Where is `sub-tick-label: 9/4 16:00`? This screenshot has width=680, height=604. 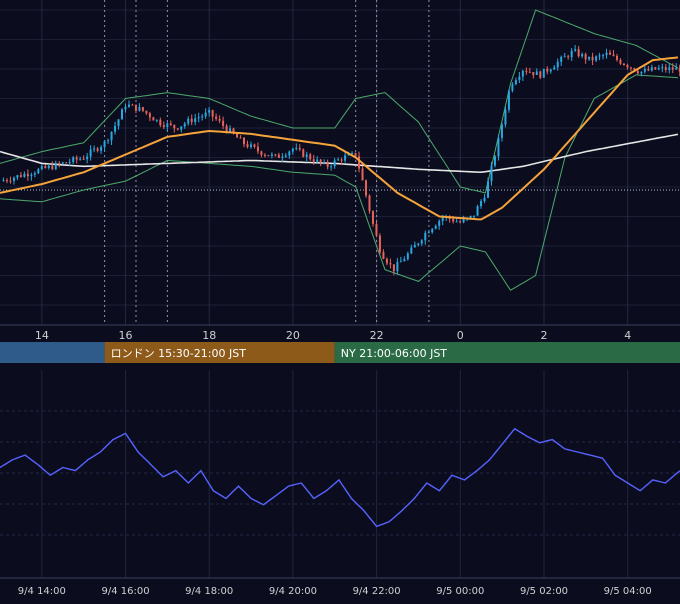 sub-tick-label: 9/4 16:00 is located at coordinates (125, 591).